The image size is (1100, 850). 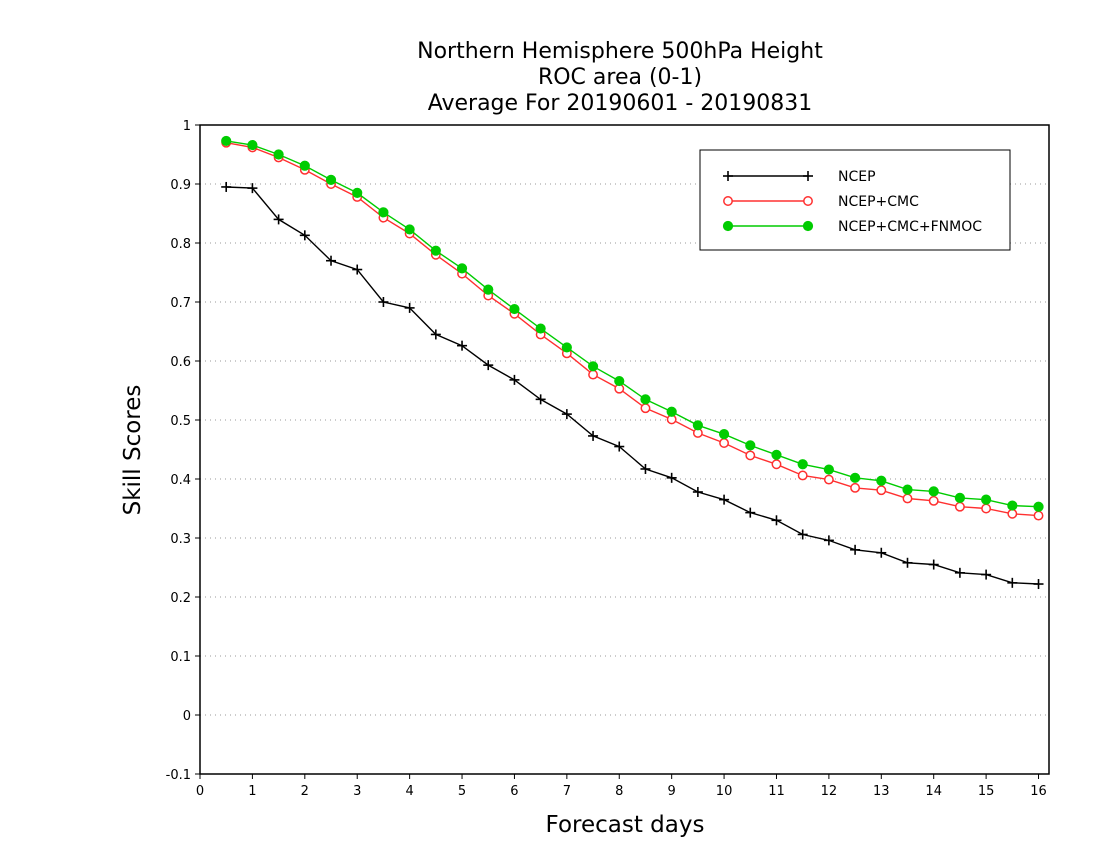 I want to click on x-tick-label: 4, so click(x=409, y=791).